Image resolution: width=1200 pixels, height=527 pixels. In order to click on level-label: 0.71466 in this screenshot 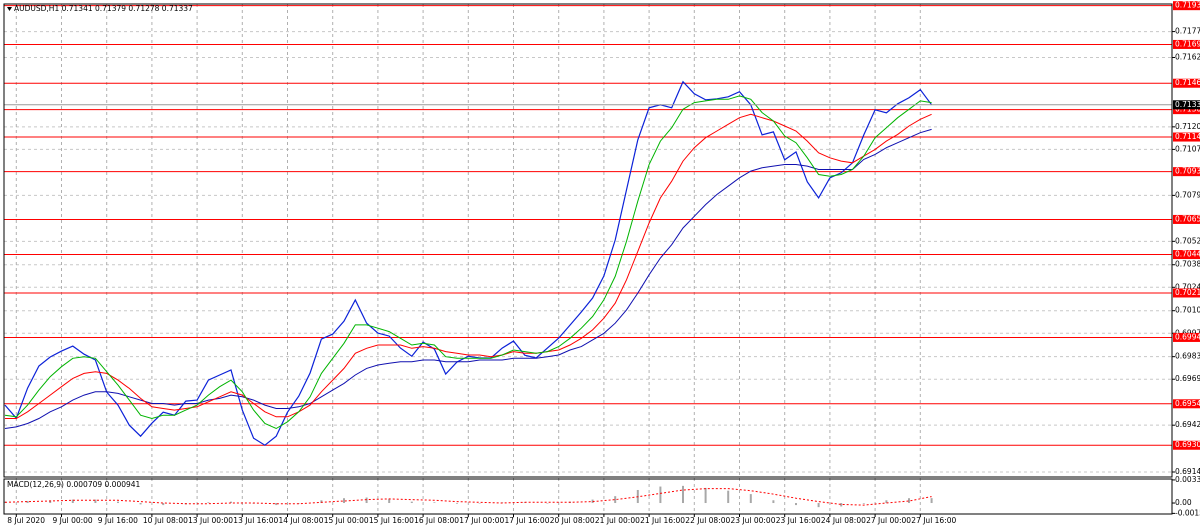, I will do `click(1187, 82)`.